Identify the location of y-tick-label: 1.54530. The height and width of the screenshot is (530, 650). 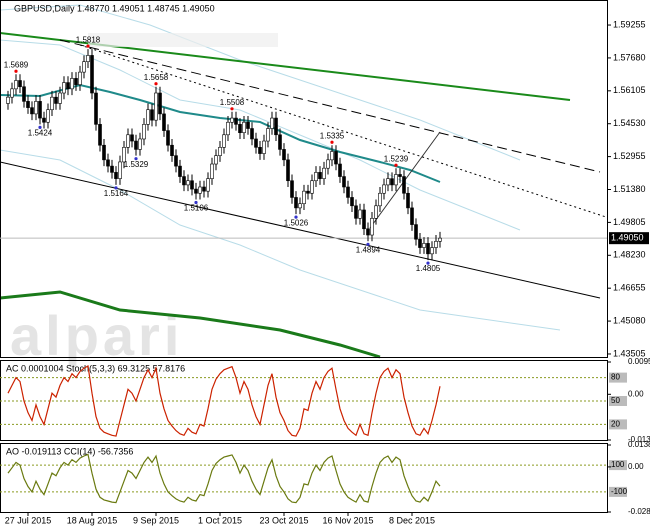
(629, 123).